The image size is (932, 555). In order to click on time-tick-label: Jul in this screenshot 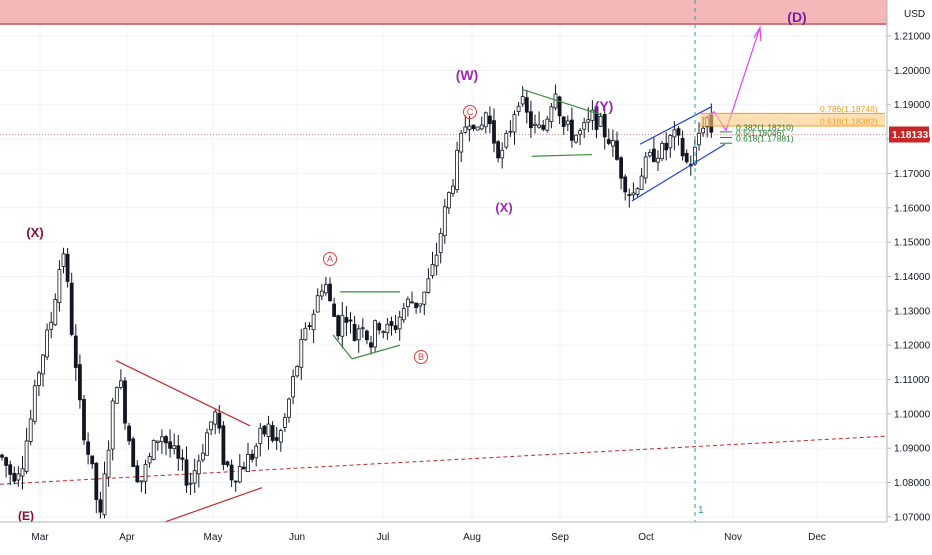, I will do `click(383, 537)`.